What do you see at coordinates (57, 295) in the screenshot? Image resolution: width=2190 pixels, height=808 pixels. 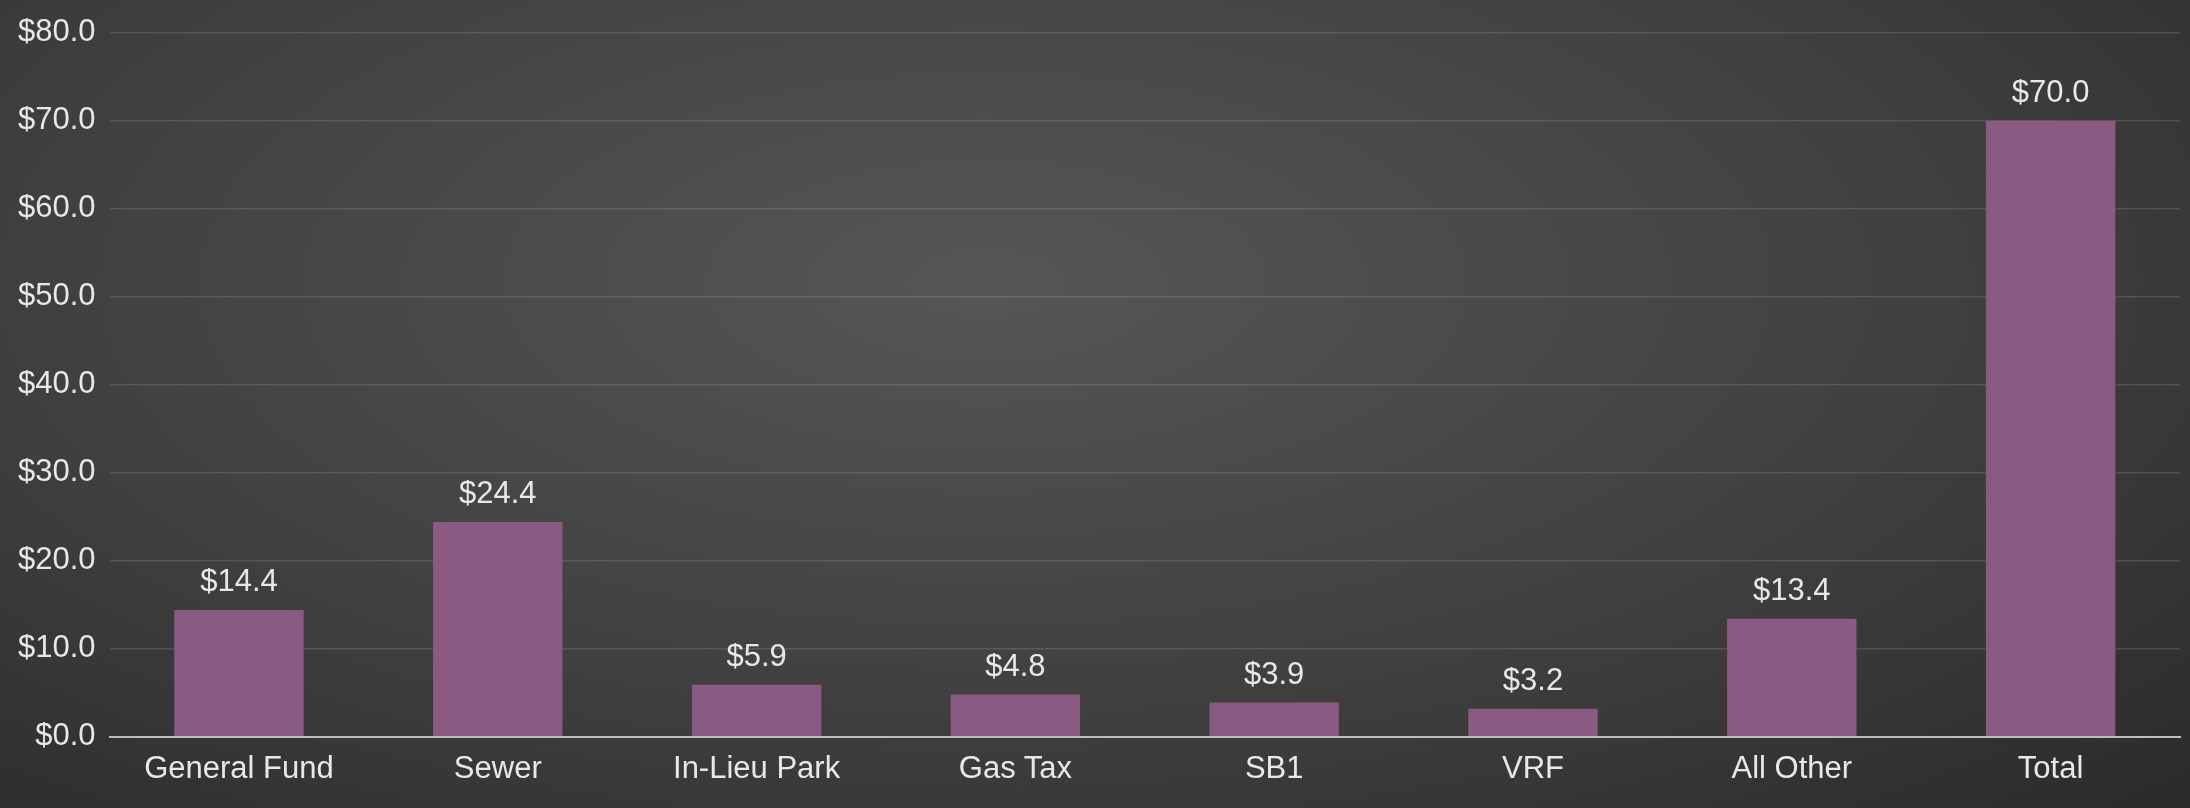 I see `y-tick-label: $50.0` at bounding box center [57, 295].